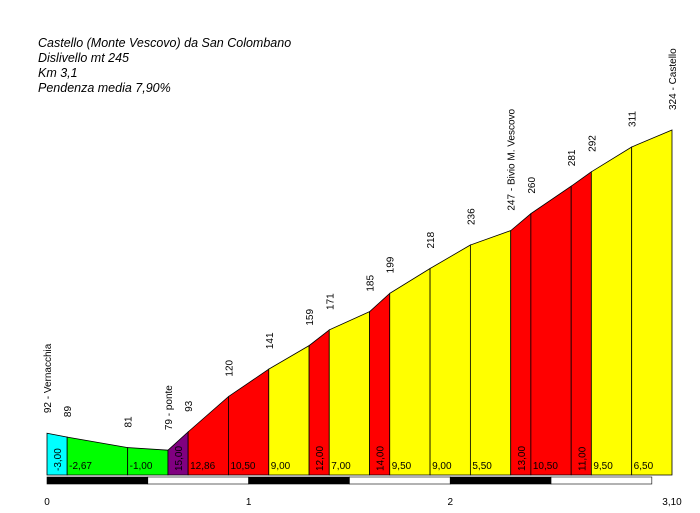  I want to click on altitude-label: 171, so click(330, 301).